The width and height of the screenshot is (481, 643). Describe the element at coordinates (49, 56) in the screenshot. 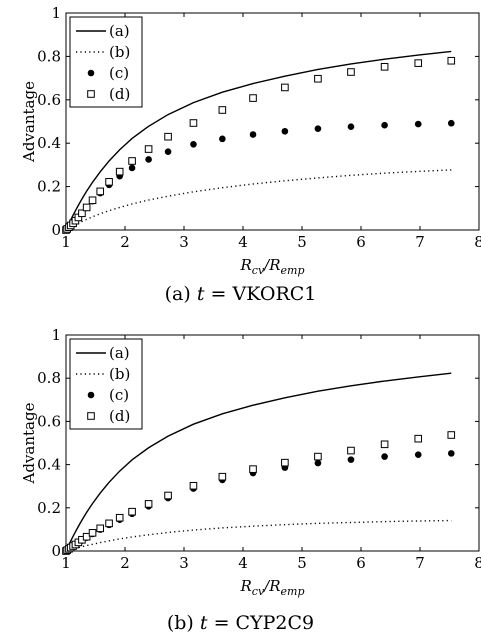

I see `chart0-y-tick-label: 0.8` at that location.